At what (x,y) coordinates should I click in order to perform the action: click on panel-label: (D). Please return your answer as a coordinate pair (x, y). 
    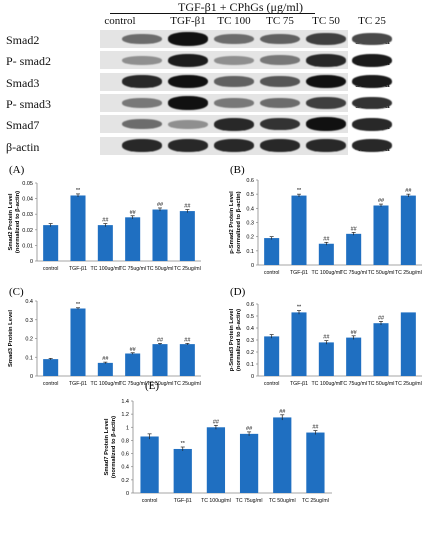
    Looking at the image, I should click on (238, 292).